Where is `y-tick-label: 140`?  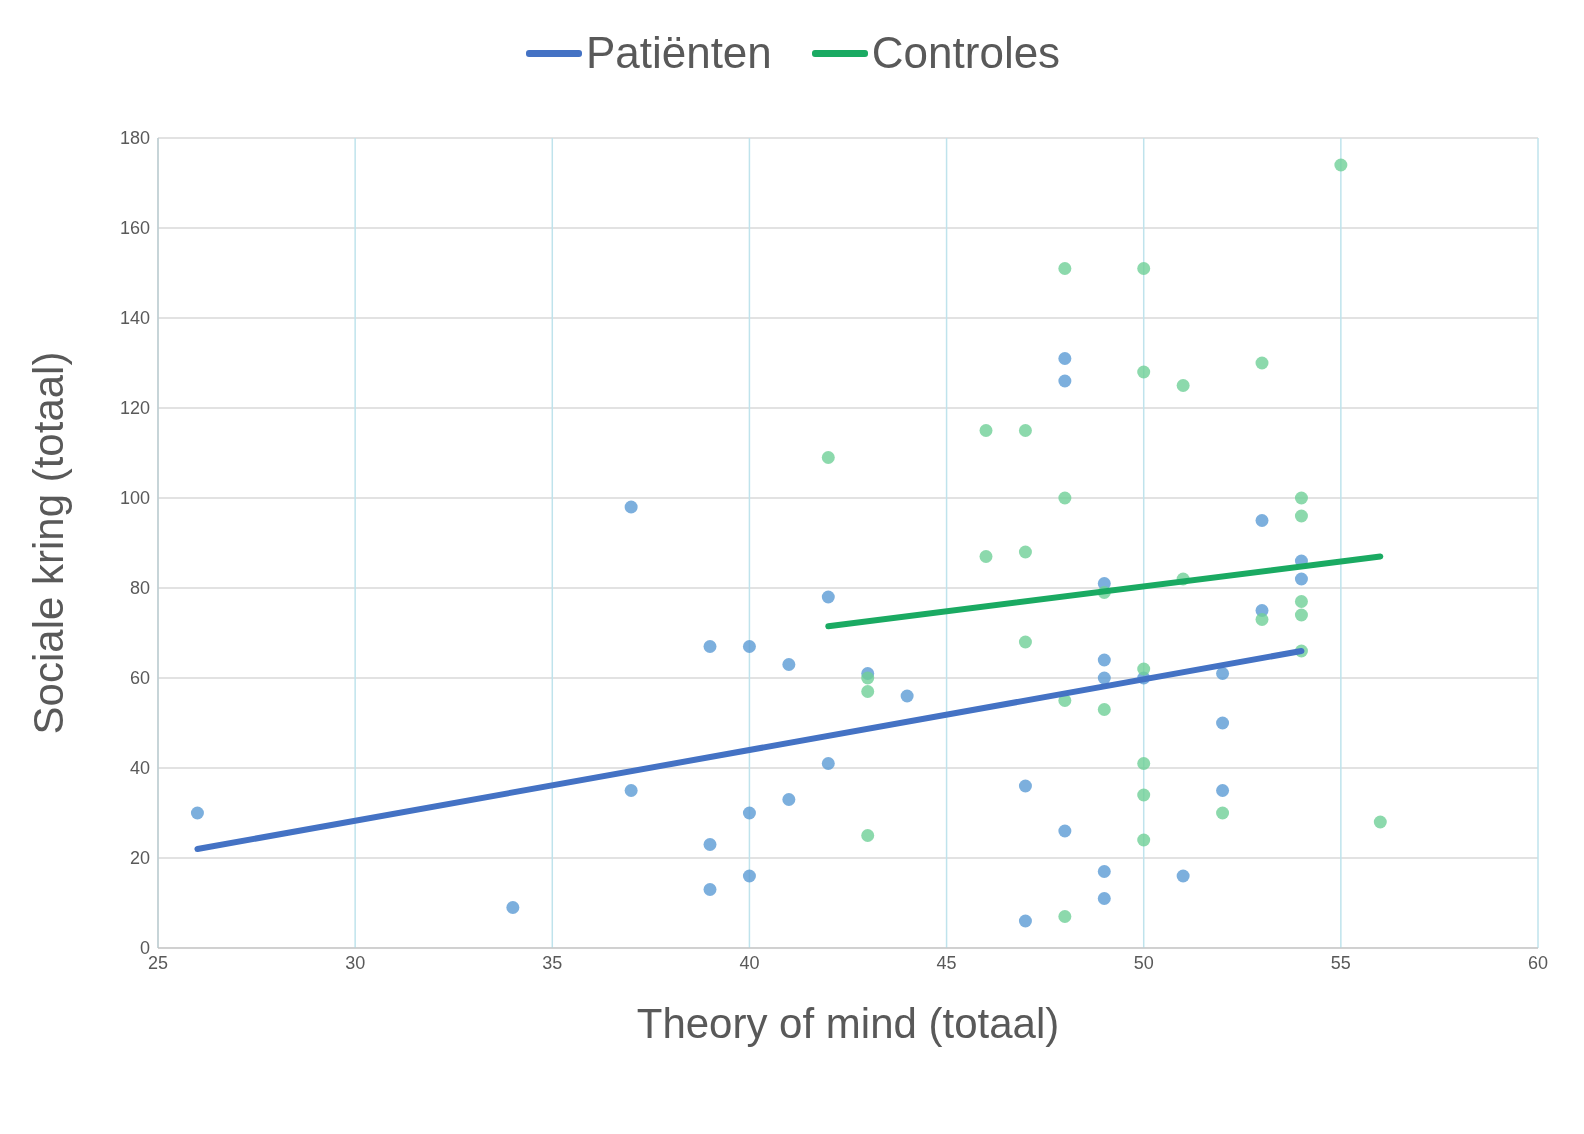
y-tick-label: 140 is located at coordinates (134, 318).